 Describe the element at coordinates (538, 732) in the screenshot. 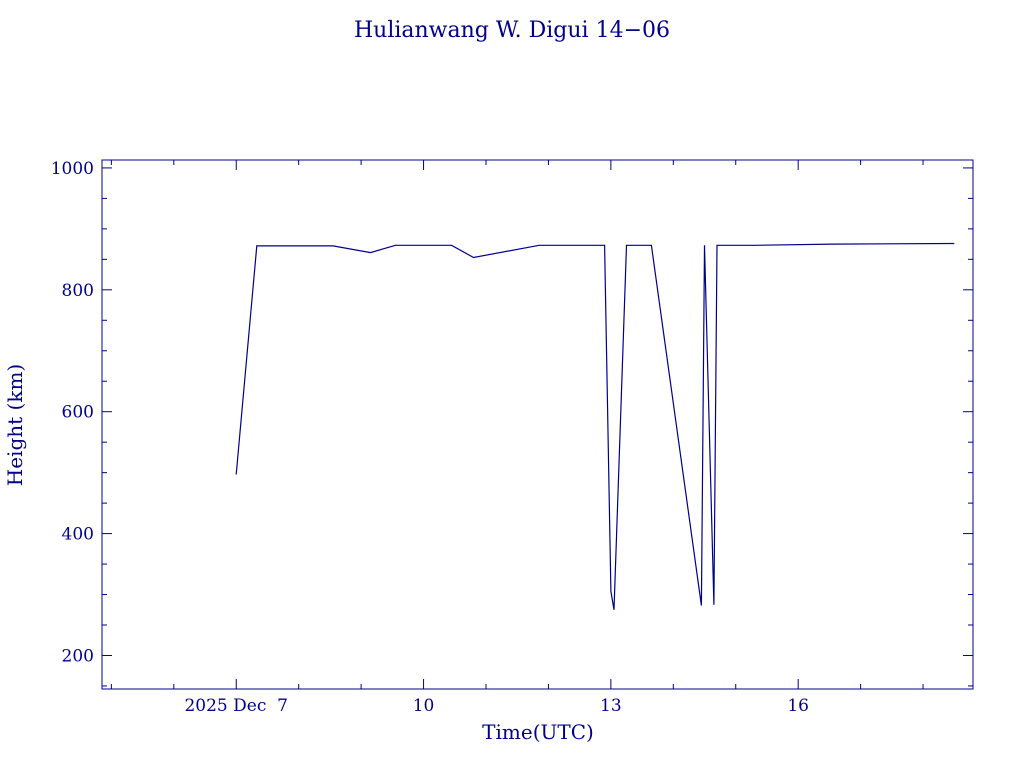

I see `x-axis-label: Time(UTC)` at that location.